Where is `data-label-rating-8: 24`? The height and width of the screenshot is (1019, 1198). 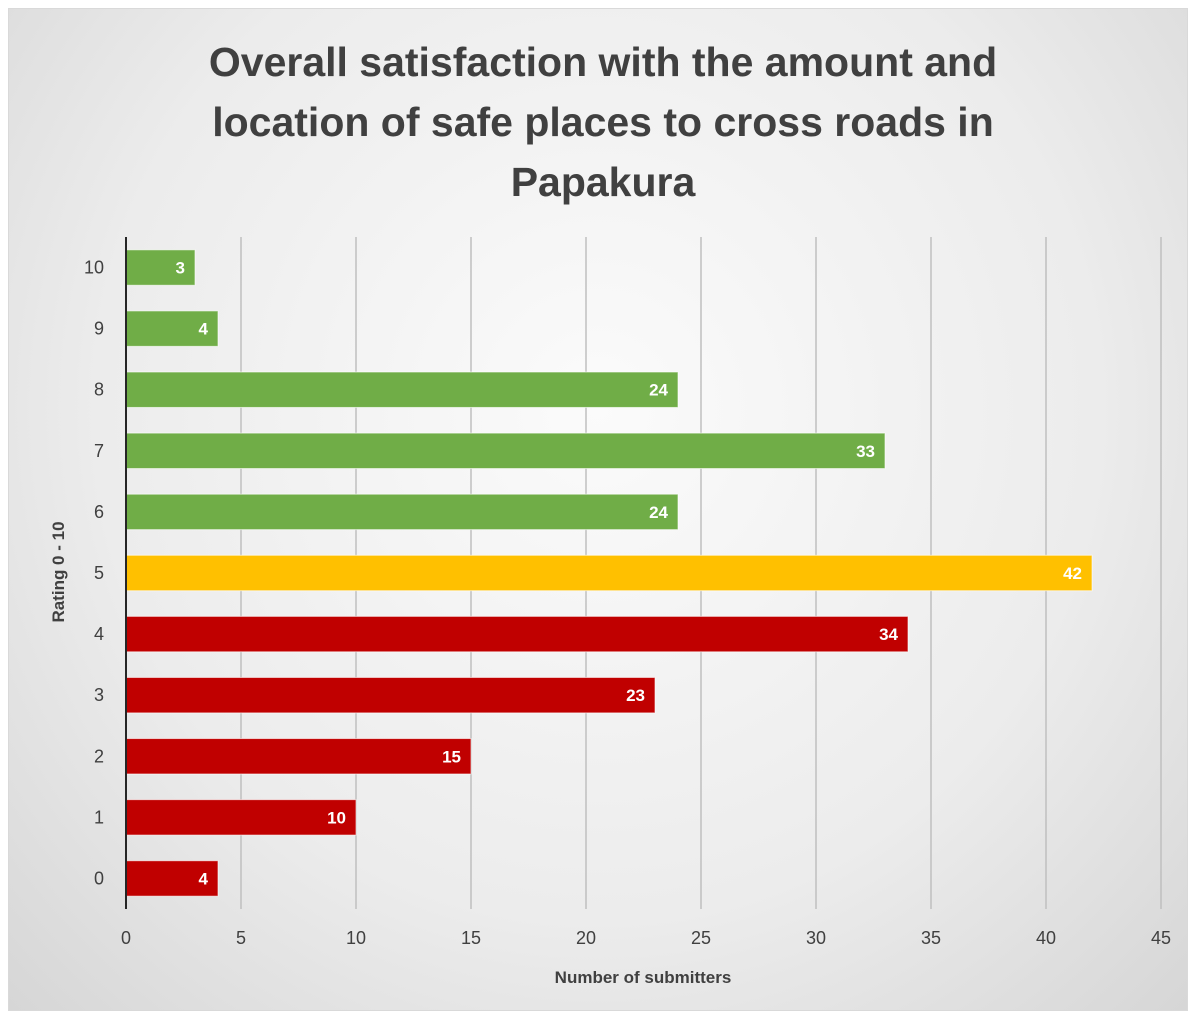
data-label-rating-8: 24 is located at coordinates (658, 390).